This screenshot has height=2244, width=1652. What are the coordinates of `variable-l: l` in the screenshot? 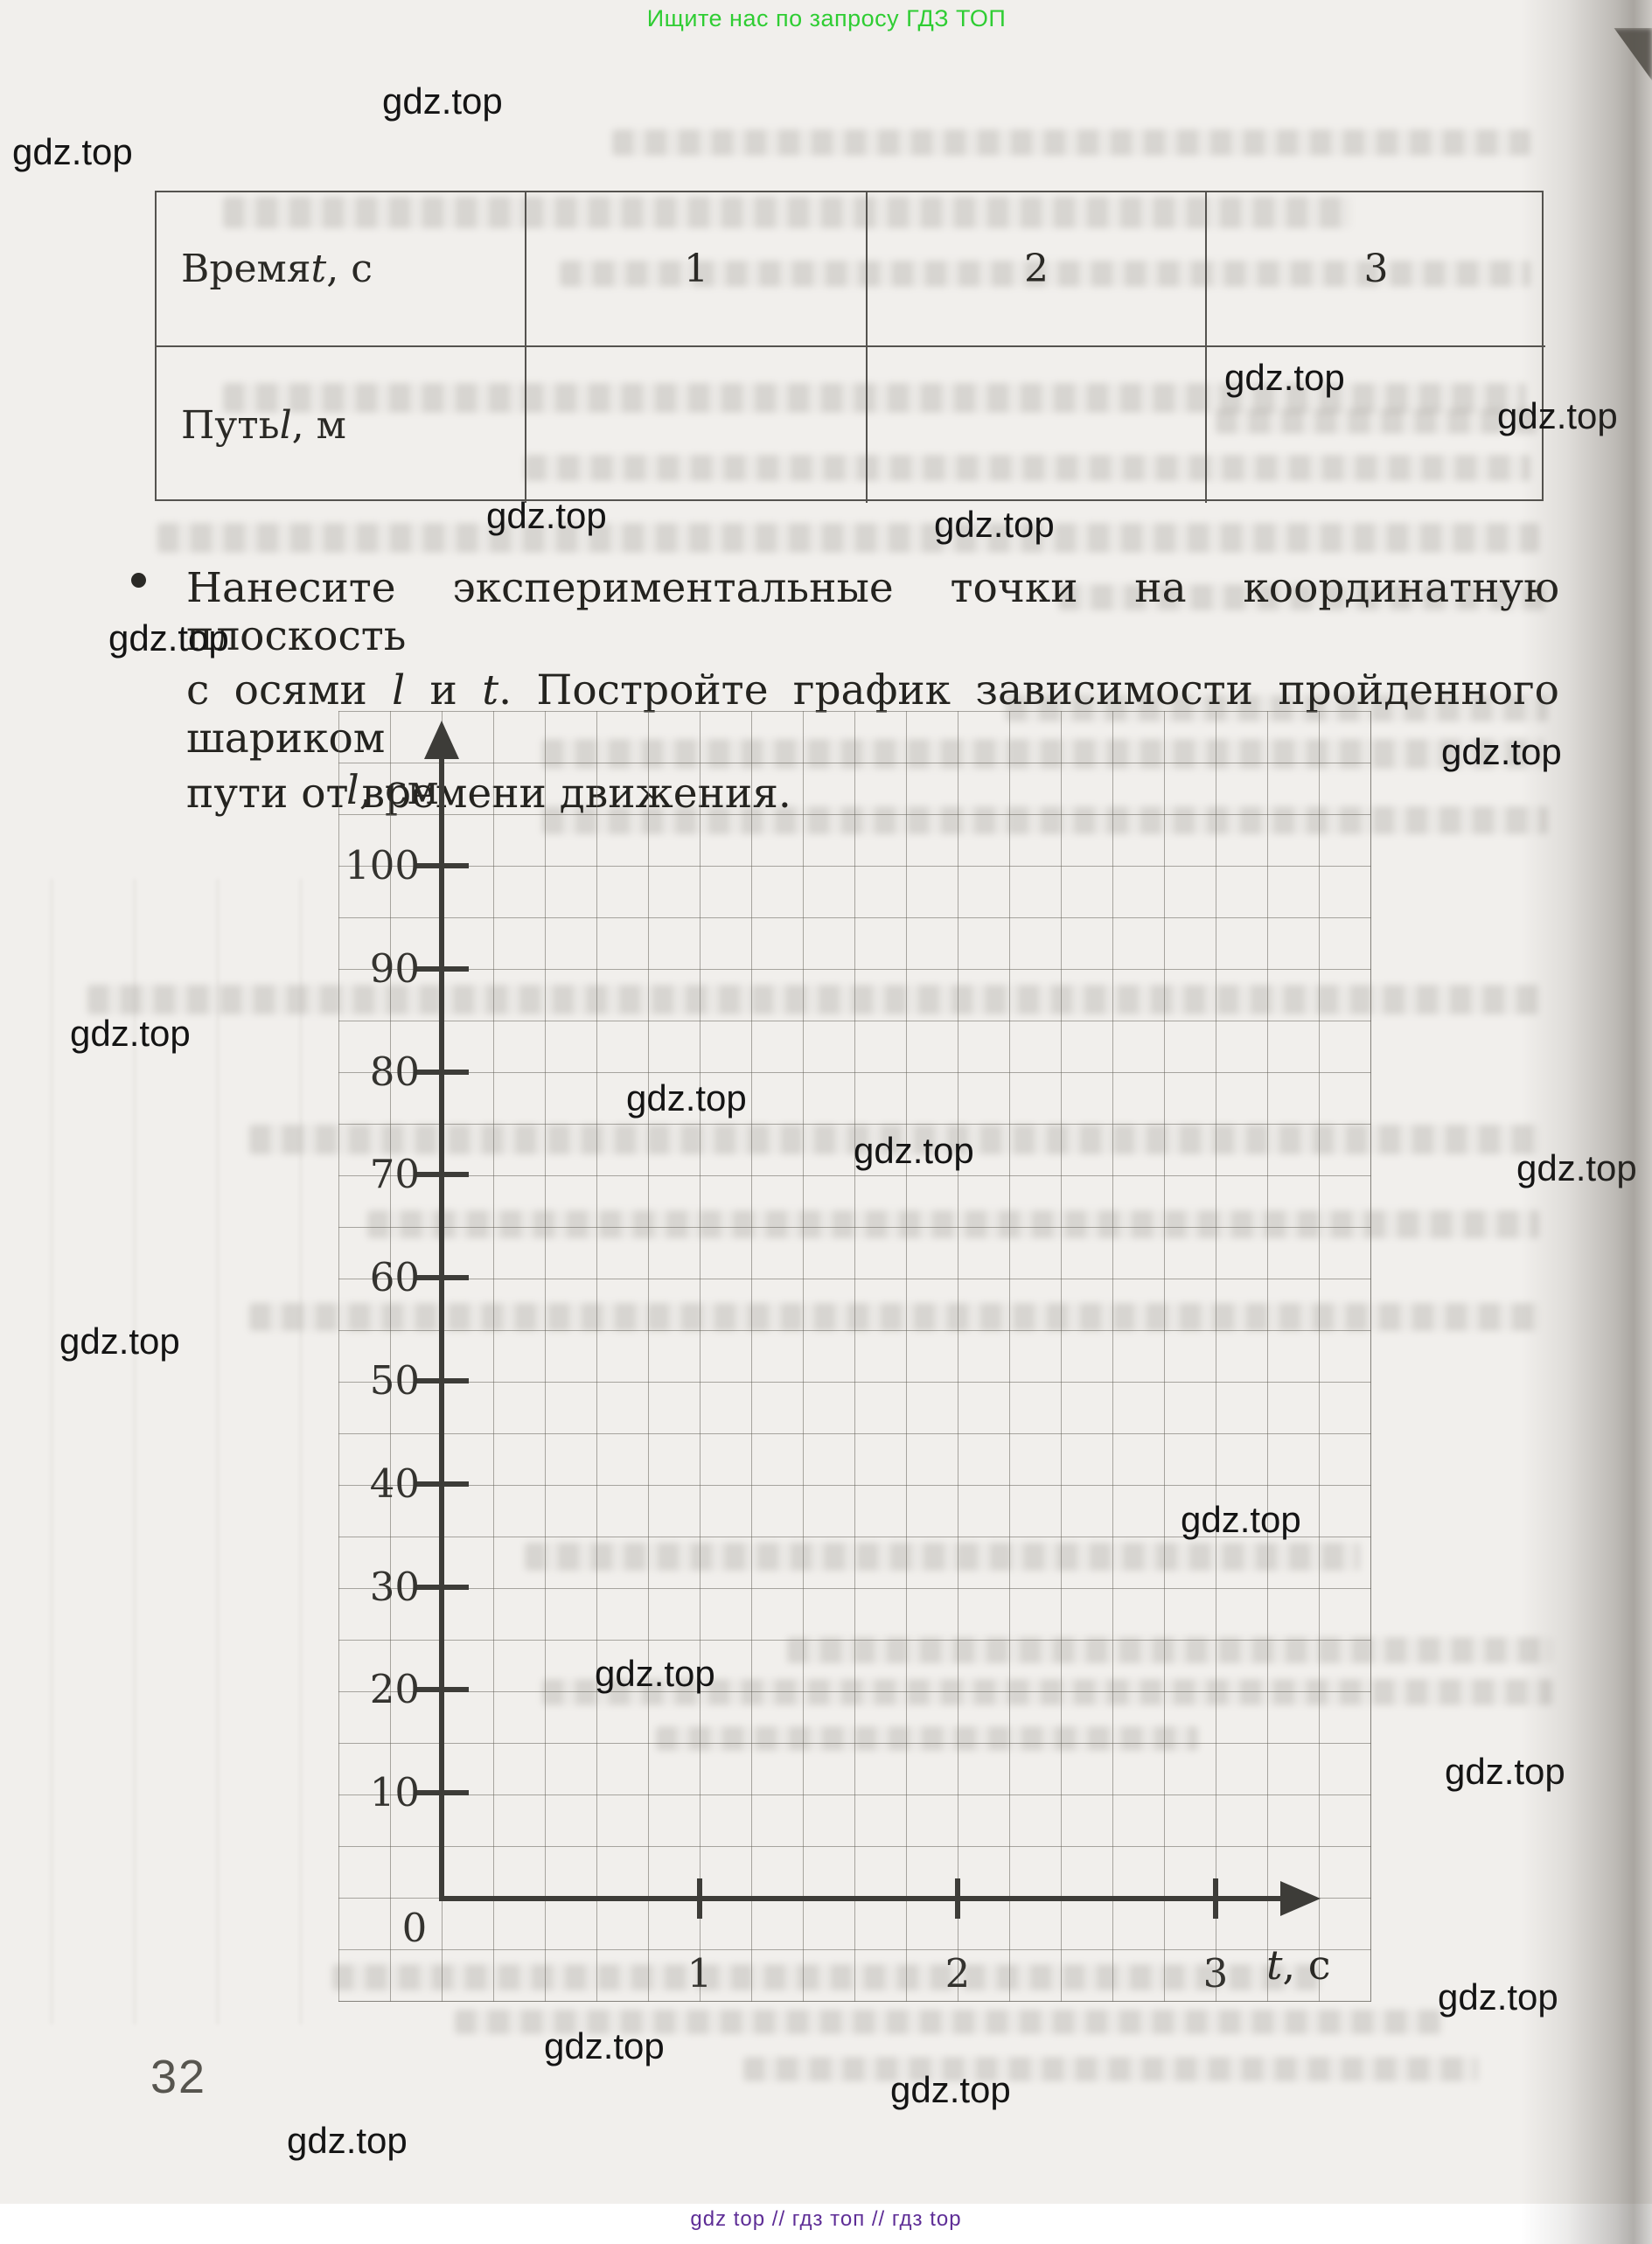 It's located at (399, 690).